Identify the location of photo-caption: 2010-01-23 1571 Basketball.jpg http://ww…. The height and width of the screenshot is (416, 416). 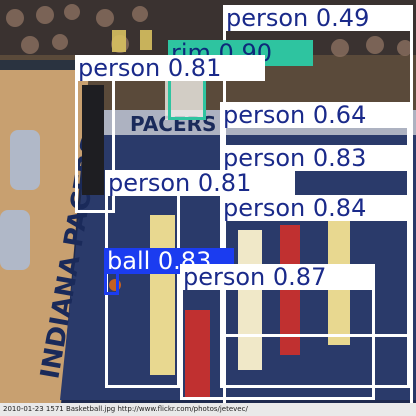
(208, 409).